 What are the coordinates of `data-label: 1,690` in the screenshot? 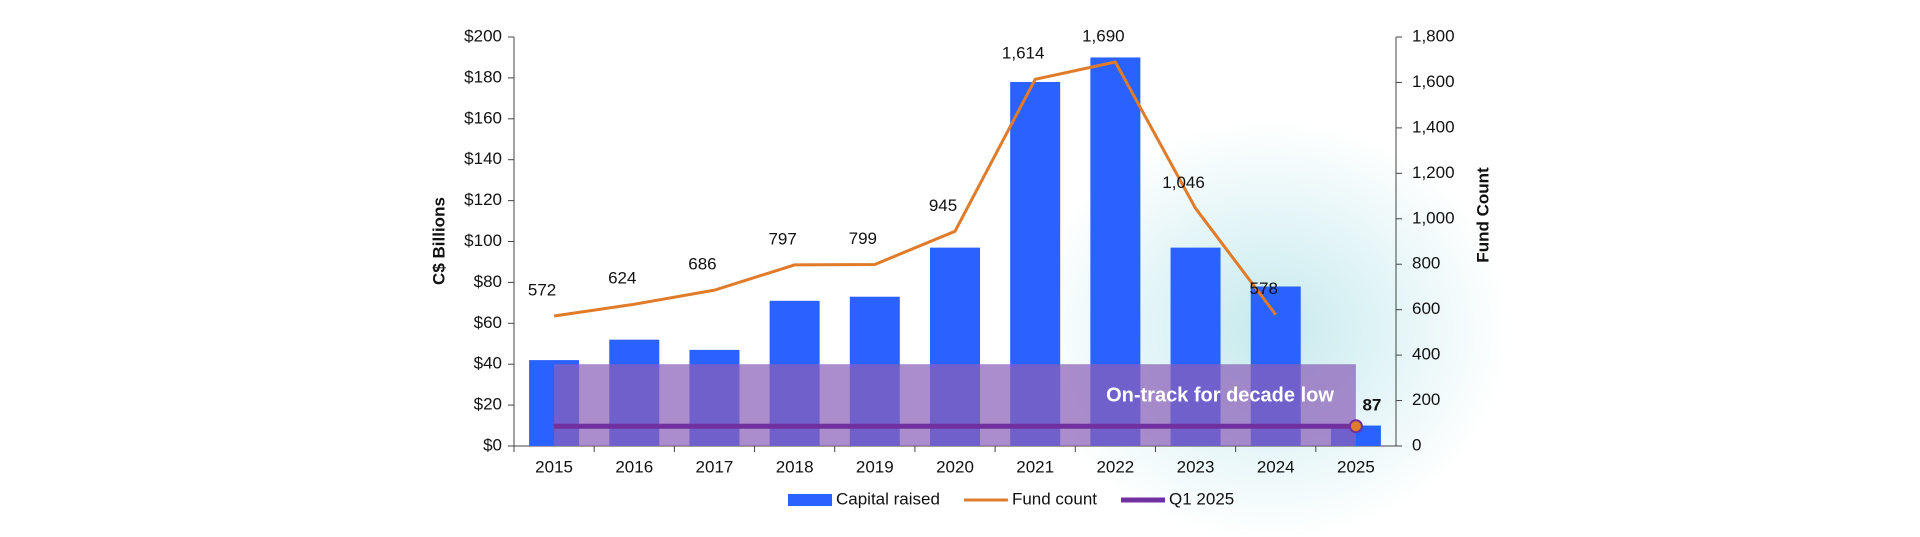 It's located at (1103, 35).